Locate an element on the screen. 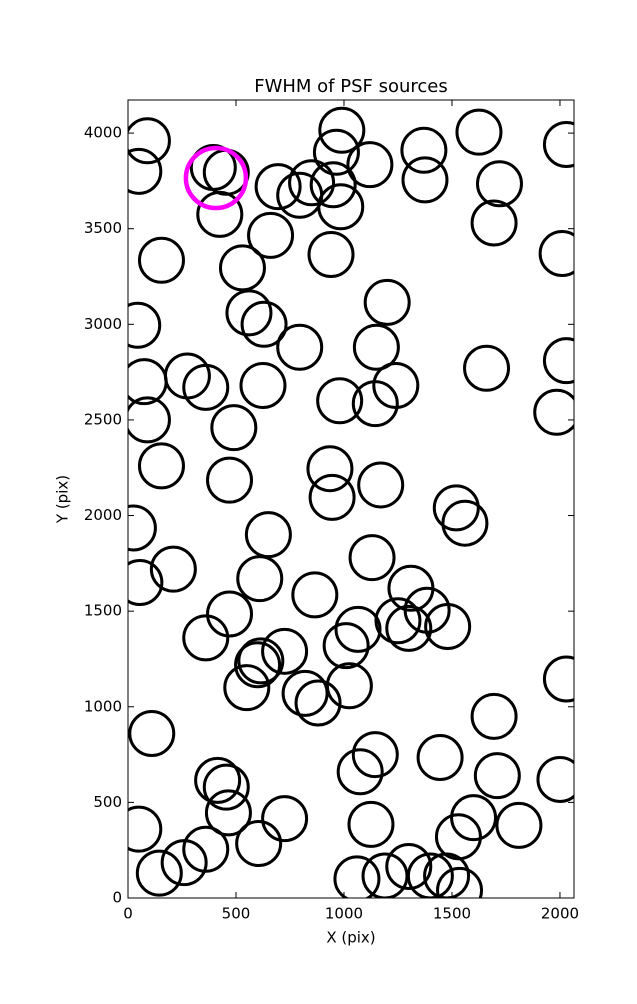  highlight-source is located at coordinates (216, 178).